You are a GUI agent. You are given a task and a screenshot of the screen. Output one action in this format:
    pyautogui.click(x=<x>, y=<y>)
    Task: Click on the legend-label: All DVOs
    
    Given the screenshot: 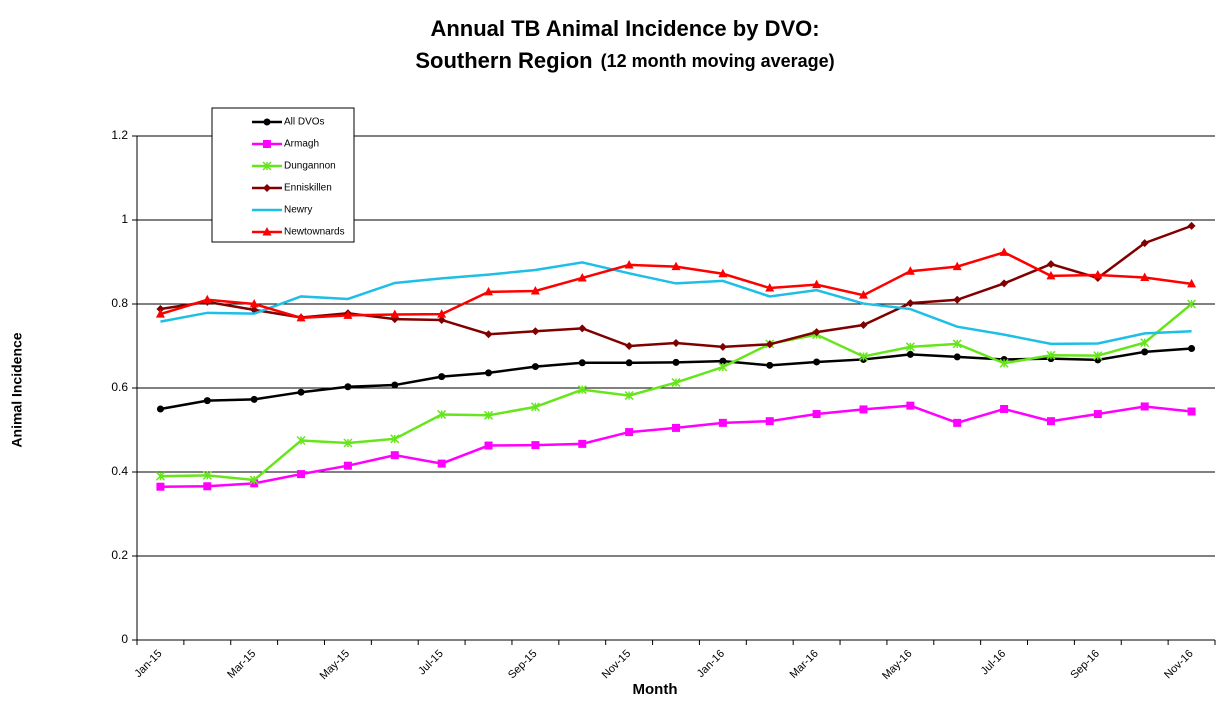 What is the action you would take?
    pyautogui.click(x=304, y=122)
    